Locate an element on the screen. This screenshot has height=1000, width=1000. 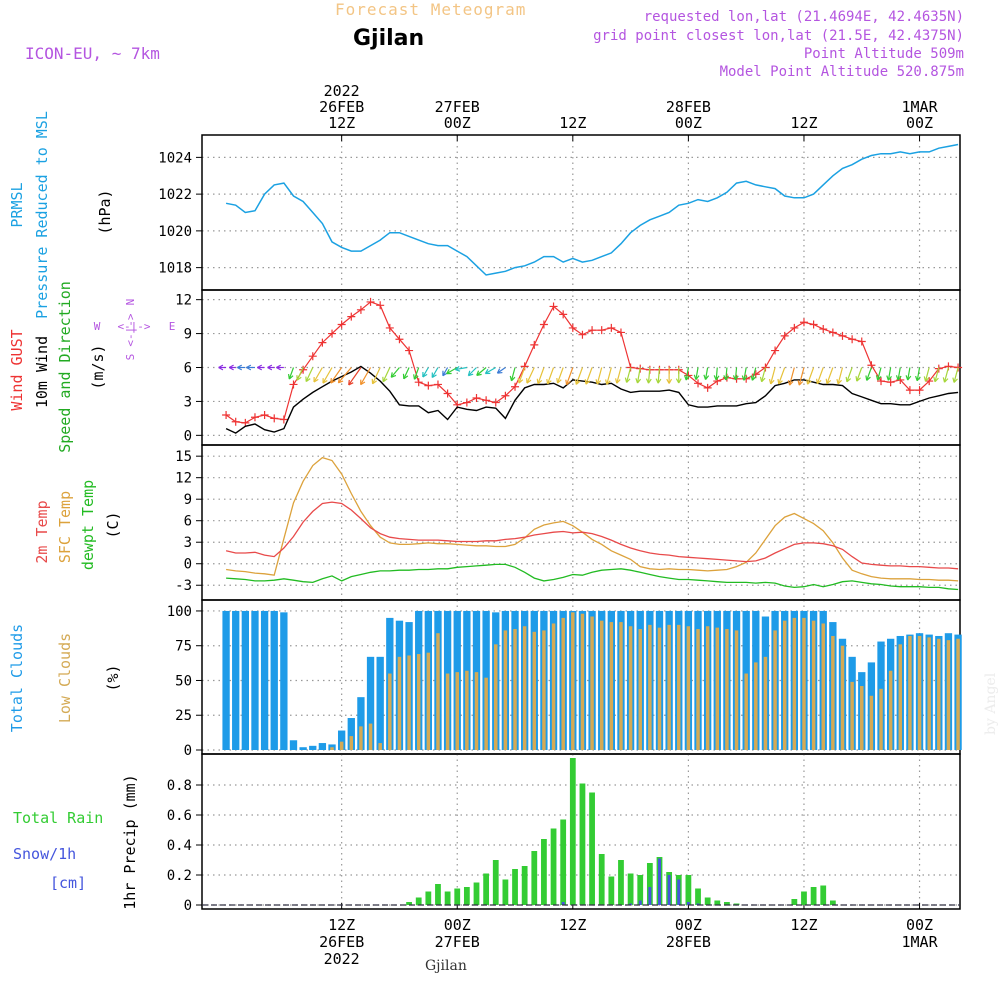
wind-direction-label: Speed and Direction is located at coordinates (65, 367).